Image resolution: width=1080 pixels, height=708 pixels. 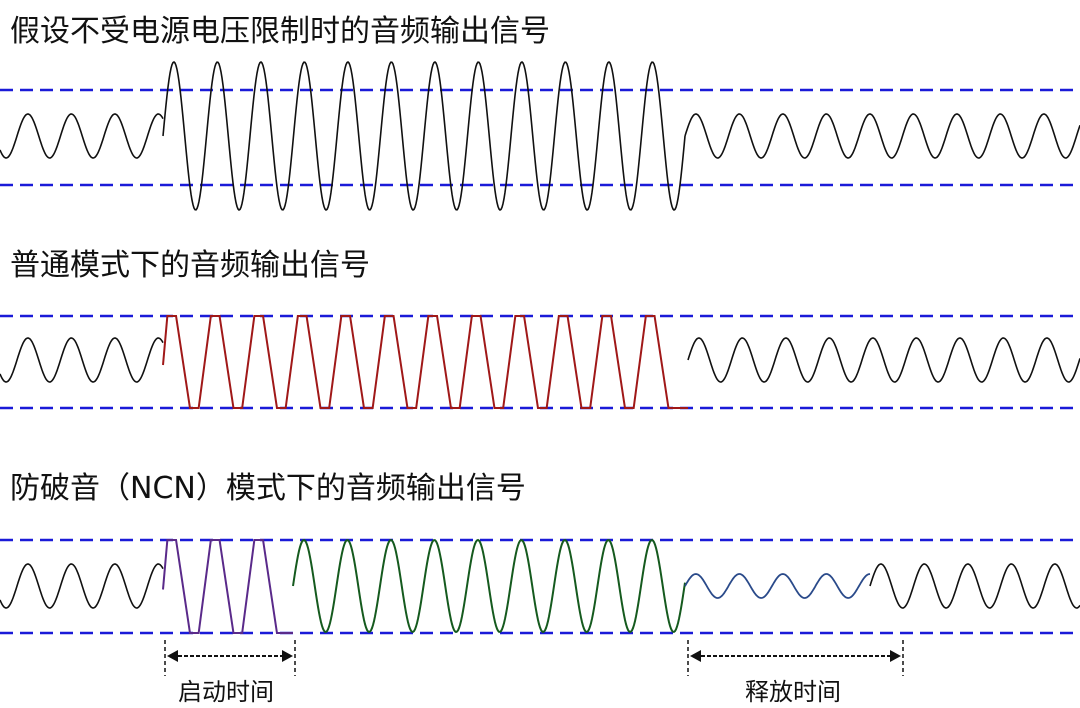 What do you see at coordinates (895, 656) in the screenshot?
I see `release-arrow-head-right` at bounding box center [895, 656].